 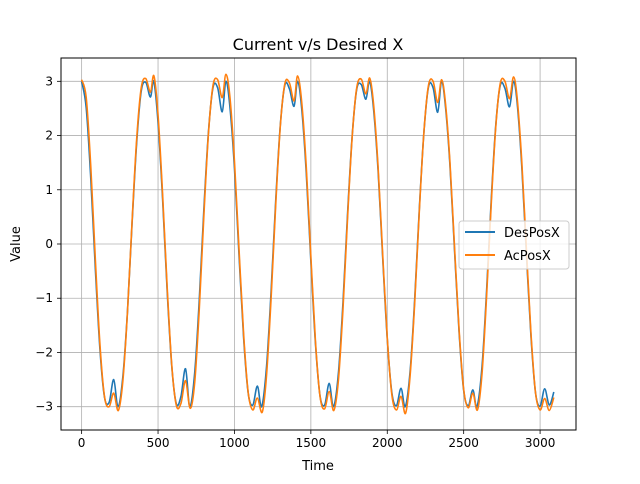 What do you see at coordinates (387, 443) in the screenshot?
I see `x-tick-label: 2000` at bounding box center [387, 443].